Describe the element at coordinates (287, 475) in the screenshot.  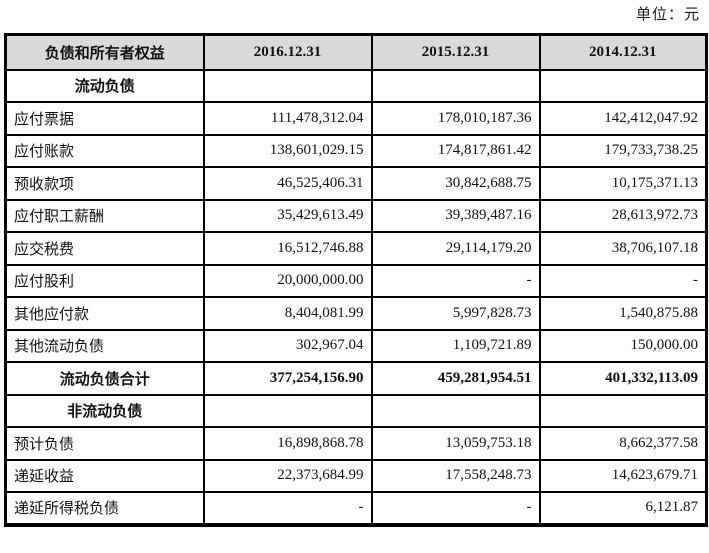
I see `value-cell: 22,373,684.99` at that location.